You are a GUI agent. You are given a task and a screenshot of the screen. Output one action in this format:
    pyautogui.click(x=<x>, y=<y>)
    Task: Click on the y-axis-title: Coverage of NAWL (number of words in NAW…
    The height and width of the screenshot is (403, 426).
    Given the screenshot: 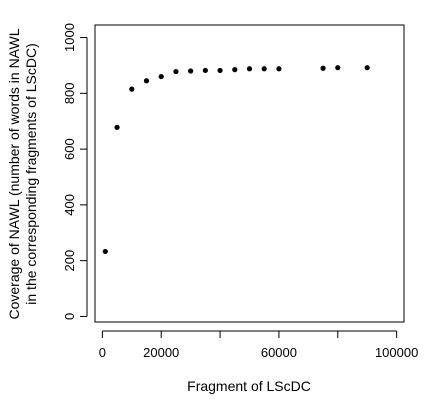 What is the action you would take?
    pyautogui.click(x=22, y=173)
    